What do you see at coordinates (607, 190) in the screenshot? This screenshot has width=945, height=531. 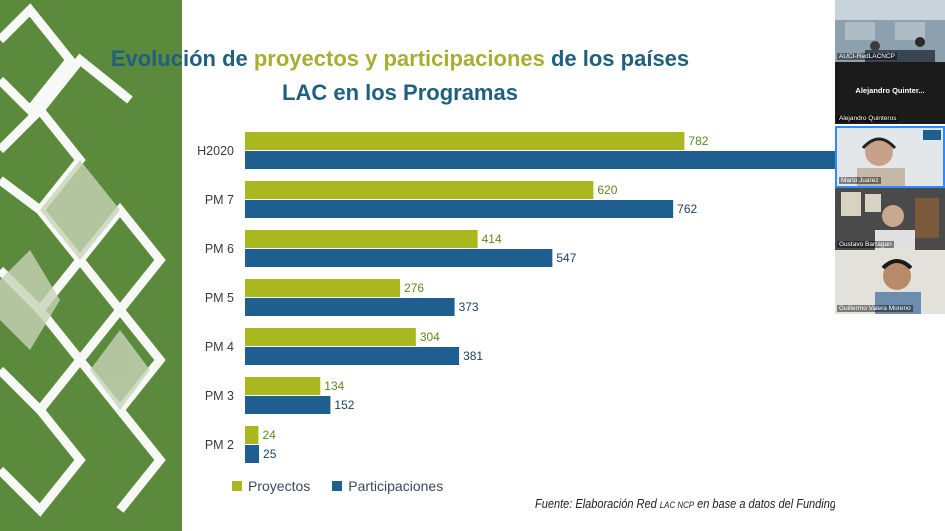 I see `data-label: 620` at bounding box center [607, 190].